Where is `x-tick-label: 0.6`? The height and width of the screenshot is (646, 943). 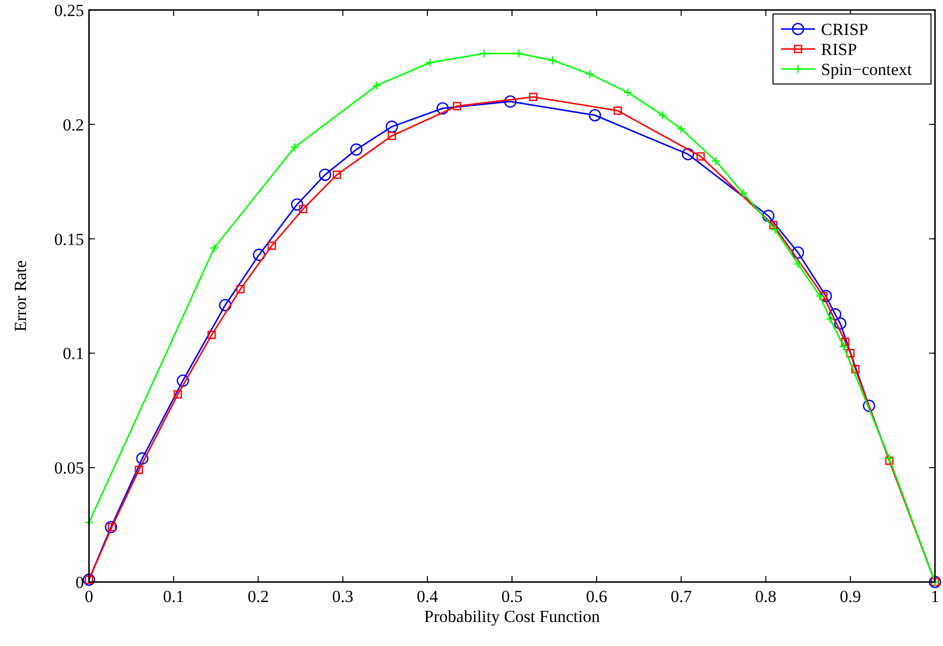 x-tick-label: 0.6 is located at coordinates (597, 596).